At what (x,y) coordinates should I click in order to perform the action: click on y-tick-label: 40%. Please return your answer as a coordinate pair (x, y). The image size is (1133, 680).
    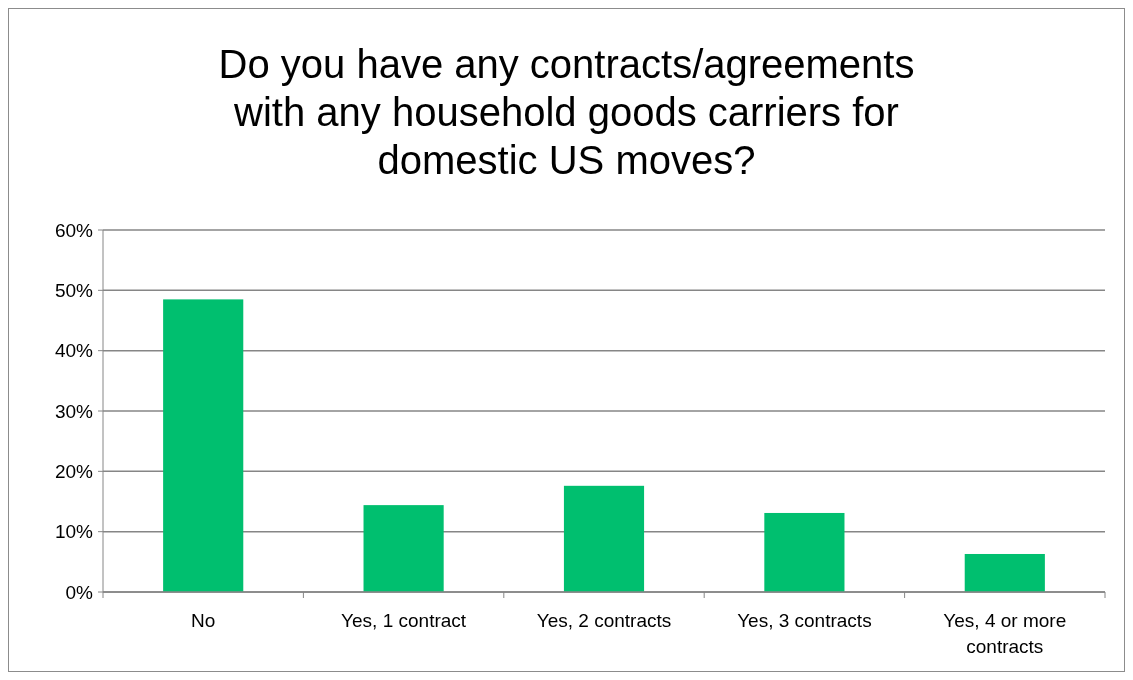
    Looking at the image, I should click on (74, 351).